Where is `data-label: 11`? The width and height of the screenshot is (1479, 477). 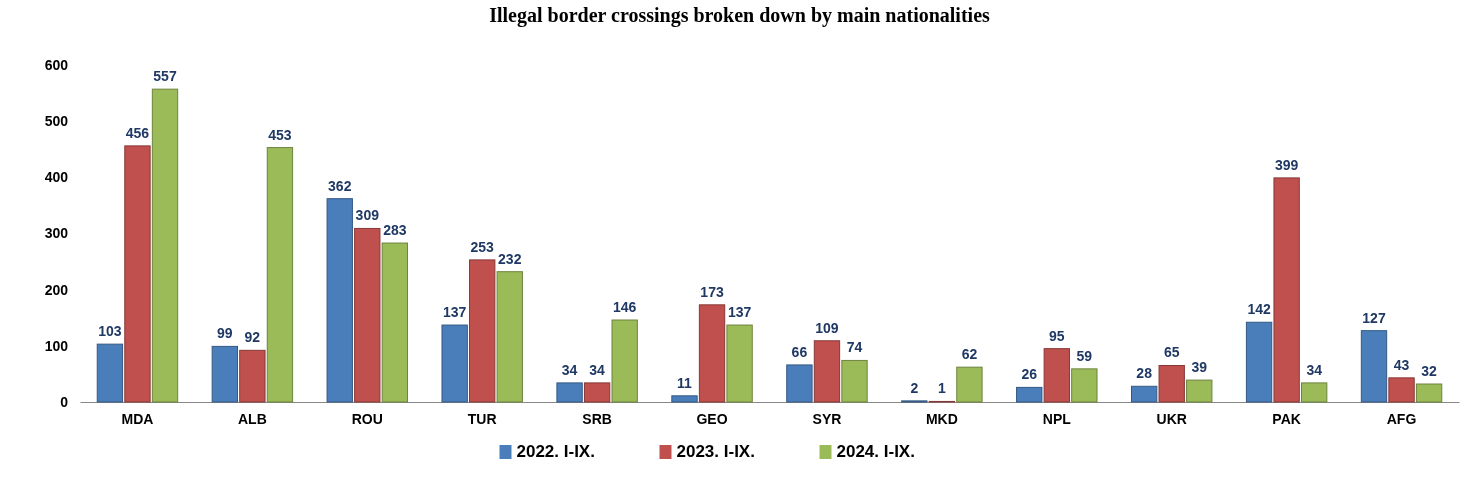 data-label: 11 is located at coordinates (685, 382).